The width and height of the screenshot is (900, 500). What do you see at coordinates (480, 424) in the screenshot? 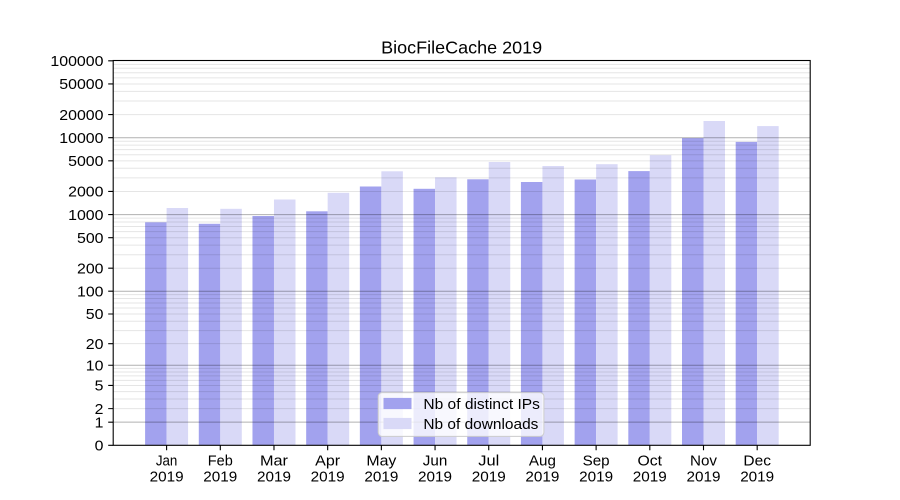
I see `svg-text: Nb of downloads` at bounding box center [480, 424].